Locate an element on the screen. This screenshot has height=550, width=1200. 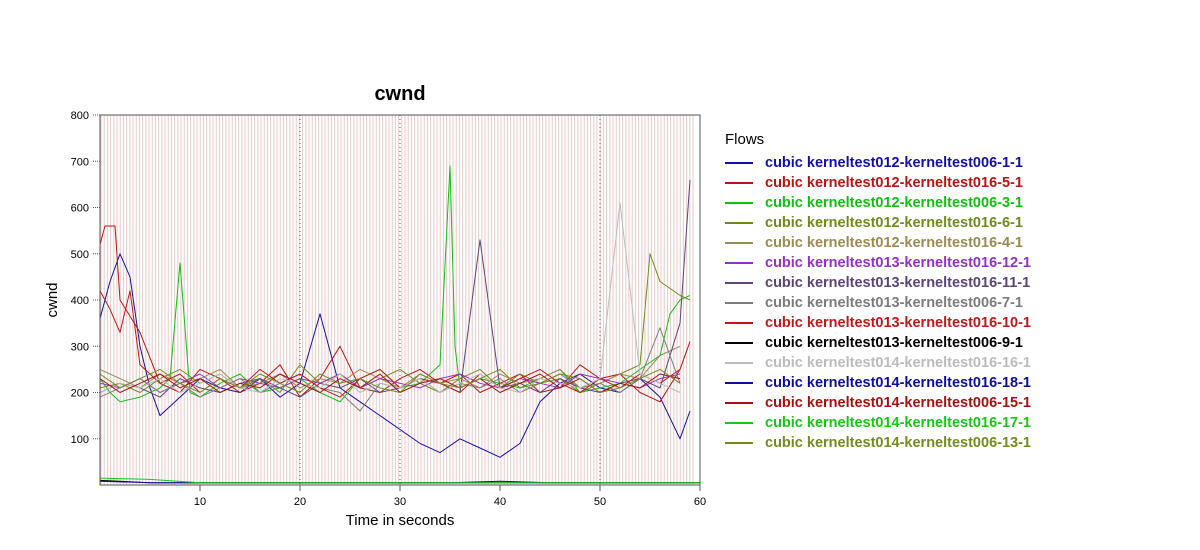
legend-item: cubic kerneltest012-kerneltest016-5-1 is located at coordinates (878, 183).